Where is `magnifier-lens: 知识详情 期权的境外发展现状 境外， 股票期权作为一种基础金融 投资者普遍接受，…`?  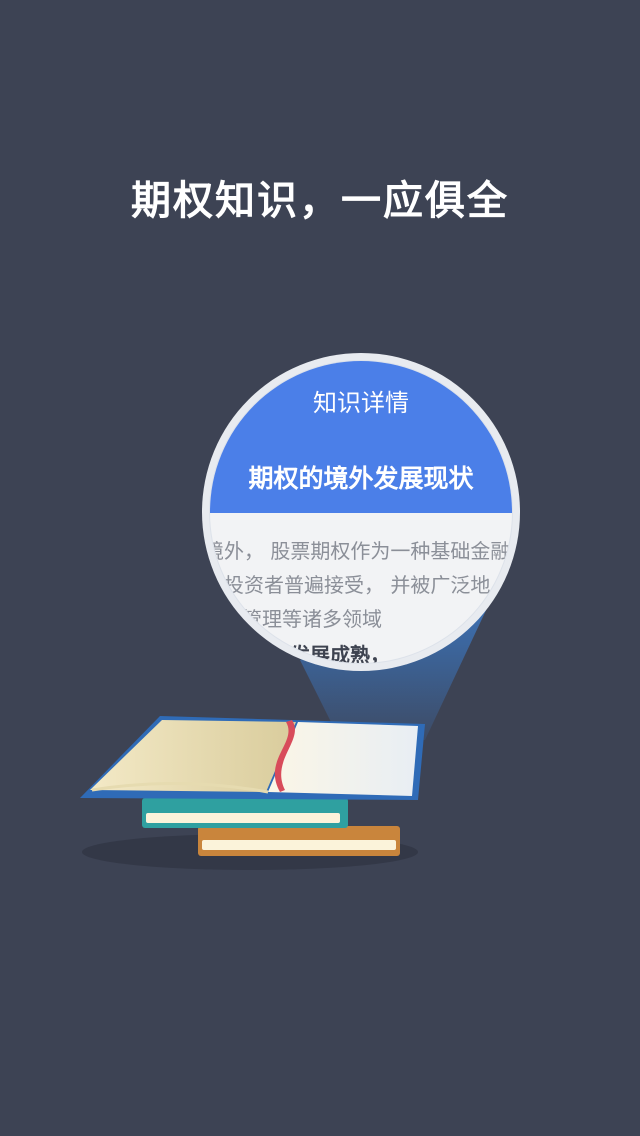
magnifier-lens: 知识详情 期权的境外发展现状 境外， 股票期权作为一种基础金融 投资者普遍接受，… is located at coordinates (361, 512).